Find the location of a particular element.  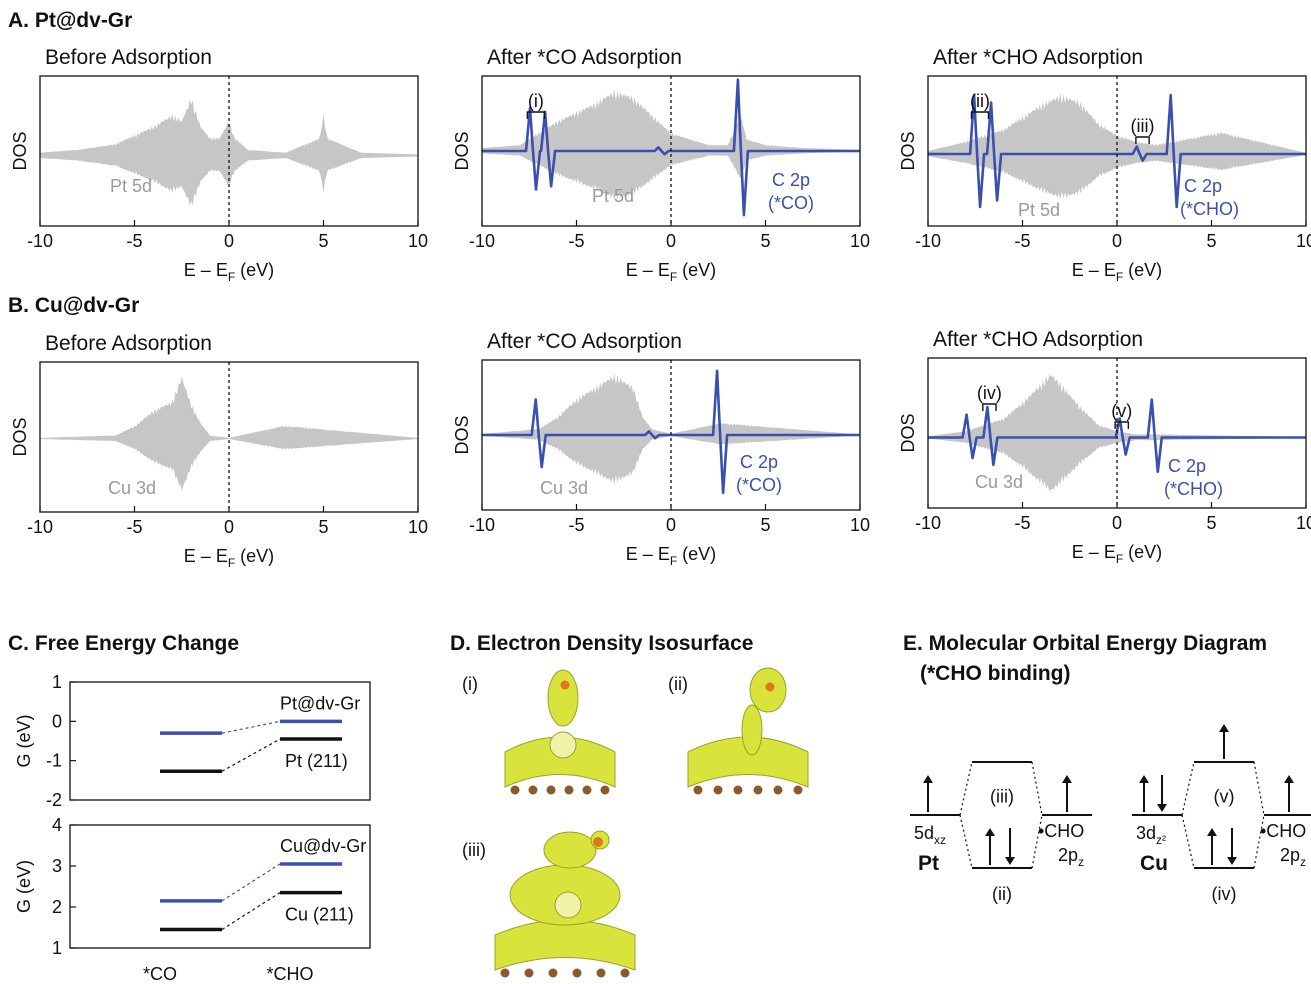

energy-connector is located at coordinates (251, 755).